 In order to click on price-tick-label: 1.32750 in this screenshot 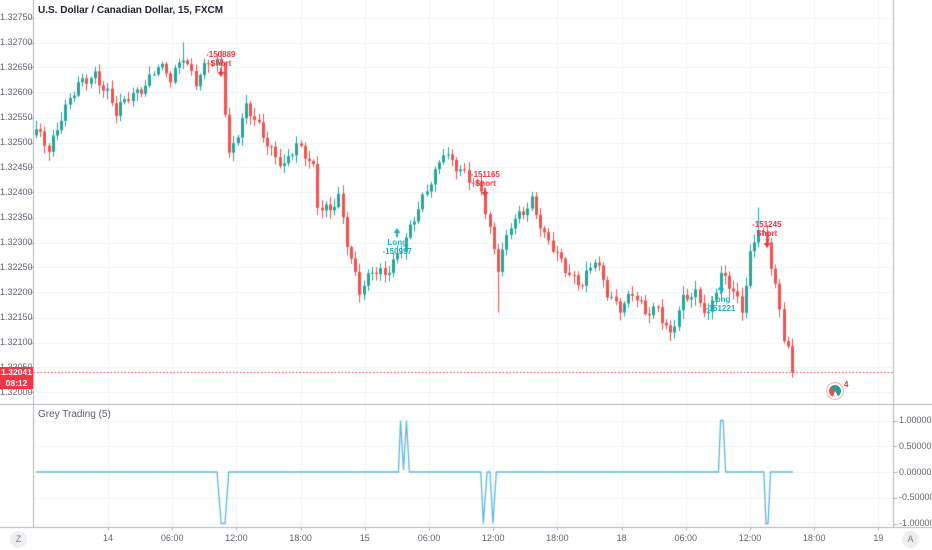, I will do `click(16, 17)`.